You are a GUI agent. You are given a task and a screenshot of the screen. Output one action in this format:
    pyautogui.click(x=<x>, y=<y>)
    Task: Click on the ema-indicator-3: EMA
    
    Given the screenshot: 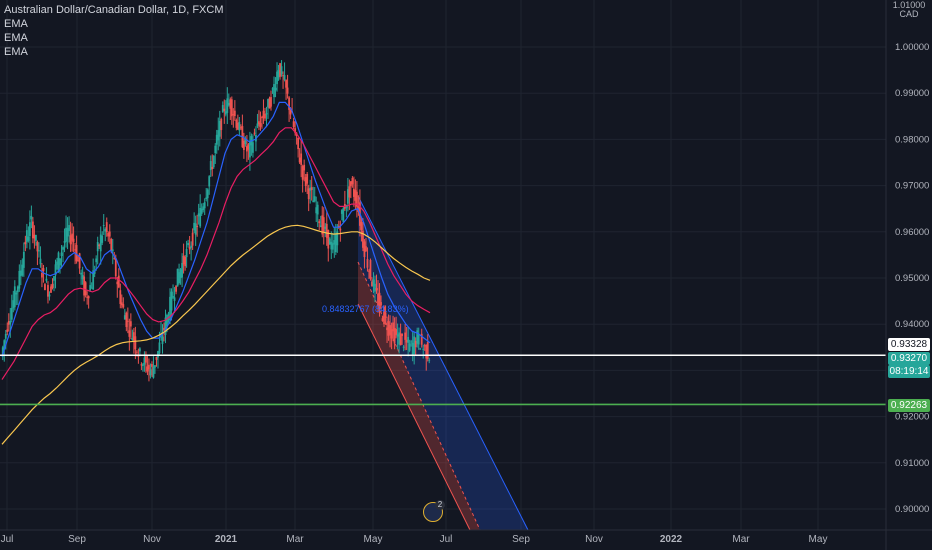 What is the action you would take?
    pyautogui.click(x=16, y=52)
    